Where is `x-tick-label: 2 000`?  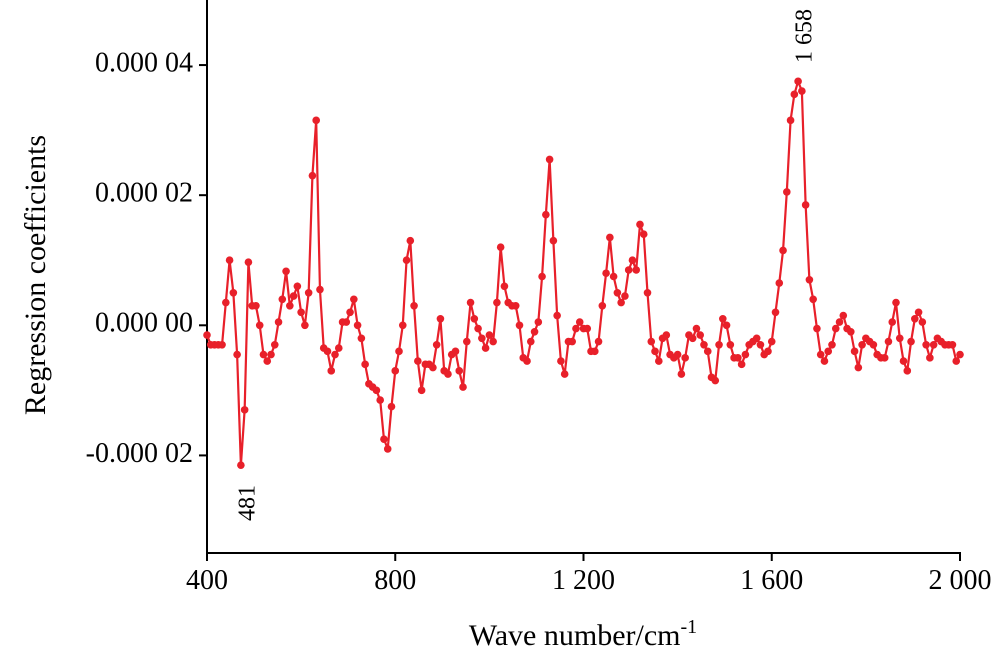 x-tick-label: 2 000 is located at coordinates (960, 580).